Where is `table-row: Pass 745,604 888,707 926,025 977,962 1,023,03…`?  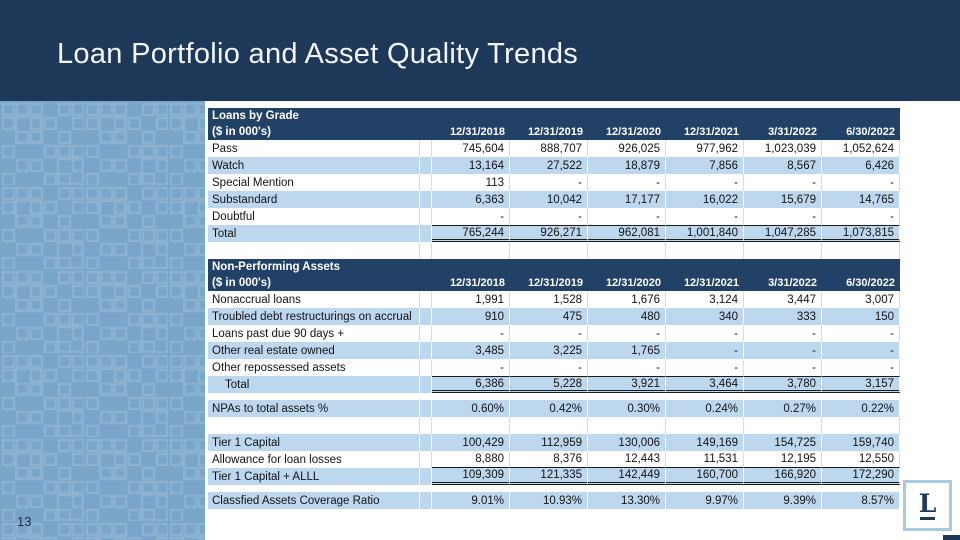
table-row: Pass 745,604 888,707 926,025 977,962 1,023,03… is located at coordinates (554, 148).